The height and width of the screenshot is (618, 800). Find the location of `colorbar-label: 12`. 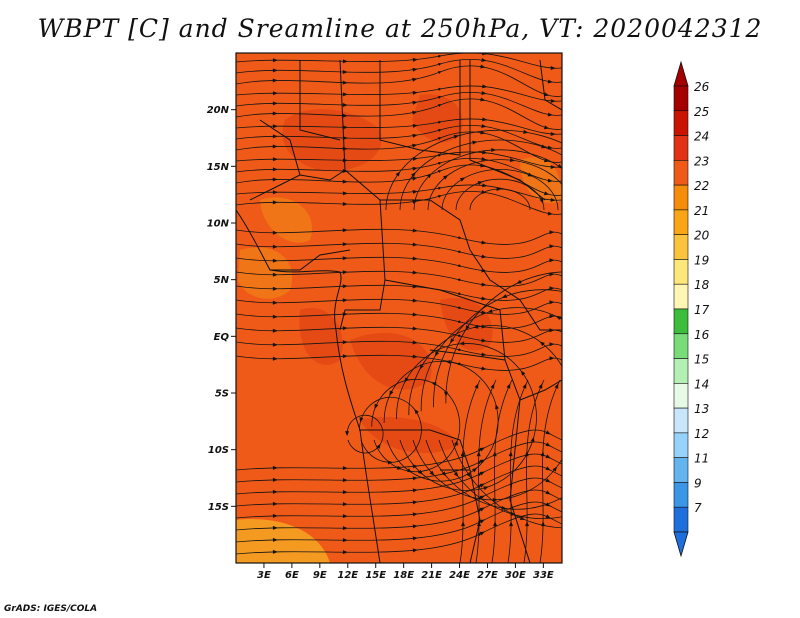

colorbar-label: 12 is located at coordinates (701, 434).